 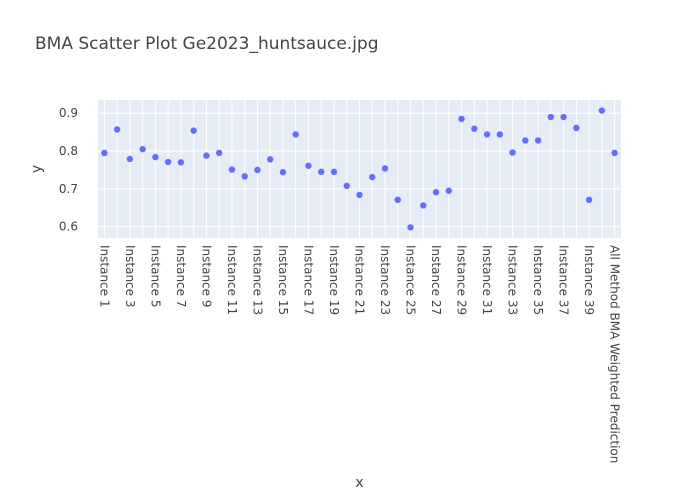 I want to click on x-tick-label: Instance 15, so click(x=283, y=280).